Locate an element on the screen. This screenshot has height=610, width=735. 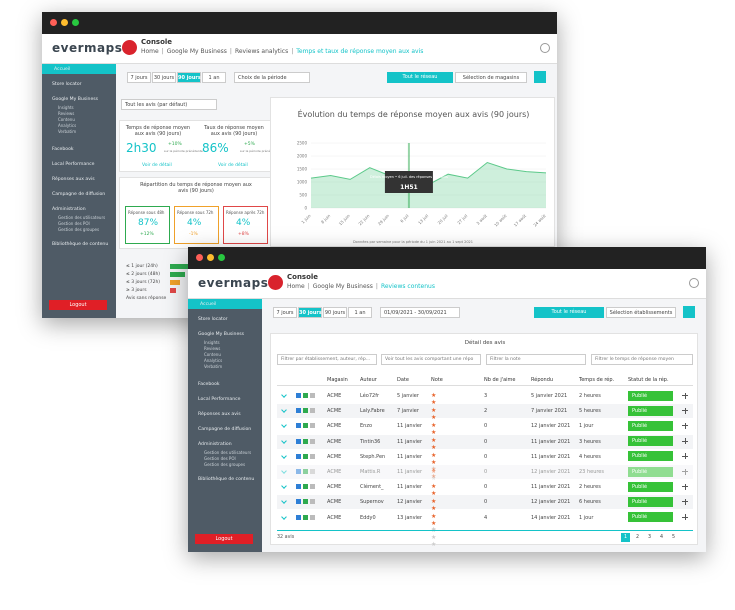
breadcrumb-item: Reviews contenus is located at coordinates (407, 286).